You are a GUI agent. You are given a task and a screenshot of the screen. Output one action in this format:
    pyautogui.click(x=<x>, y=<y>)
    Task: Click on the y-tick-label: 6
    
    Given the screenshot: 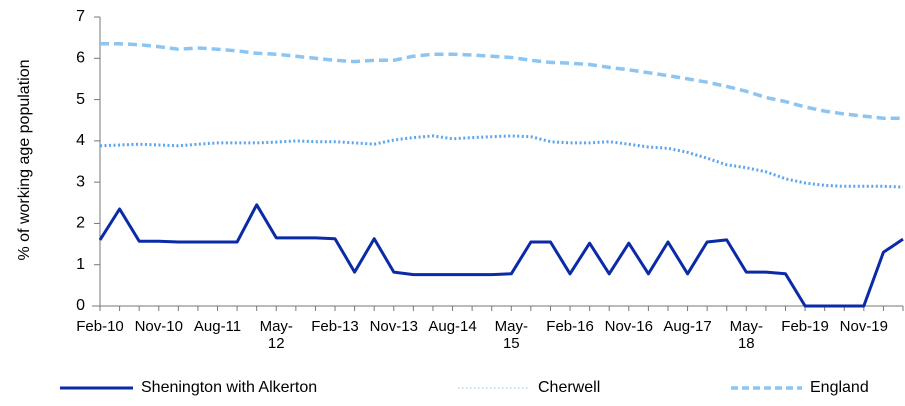 What is the action you would take?
    pyautogui.click(x=80, y=58)
    